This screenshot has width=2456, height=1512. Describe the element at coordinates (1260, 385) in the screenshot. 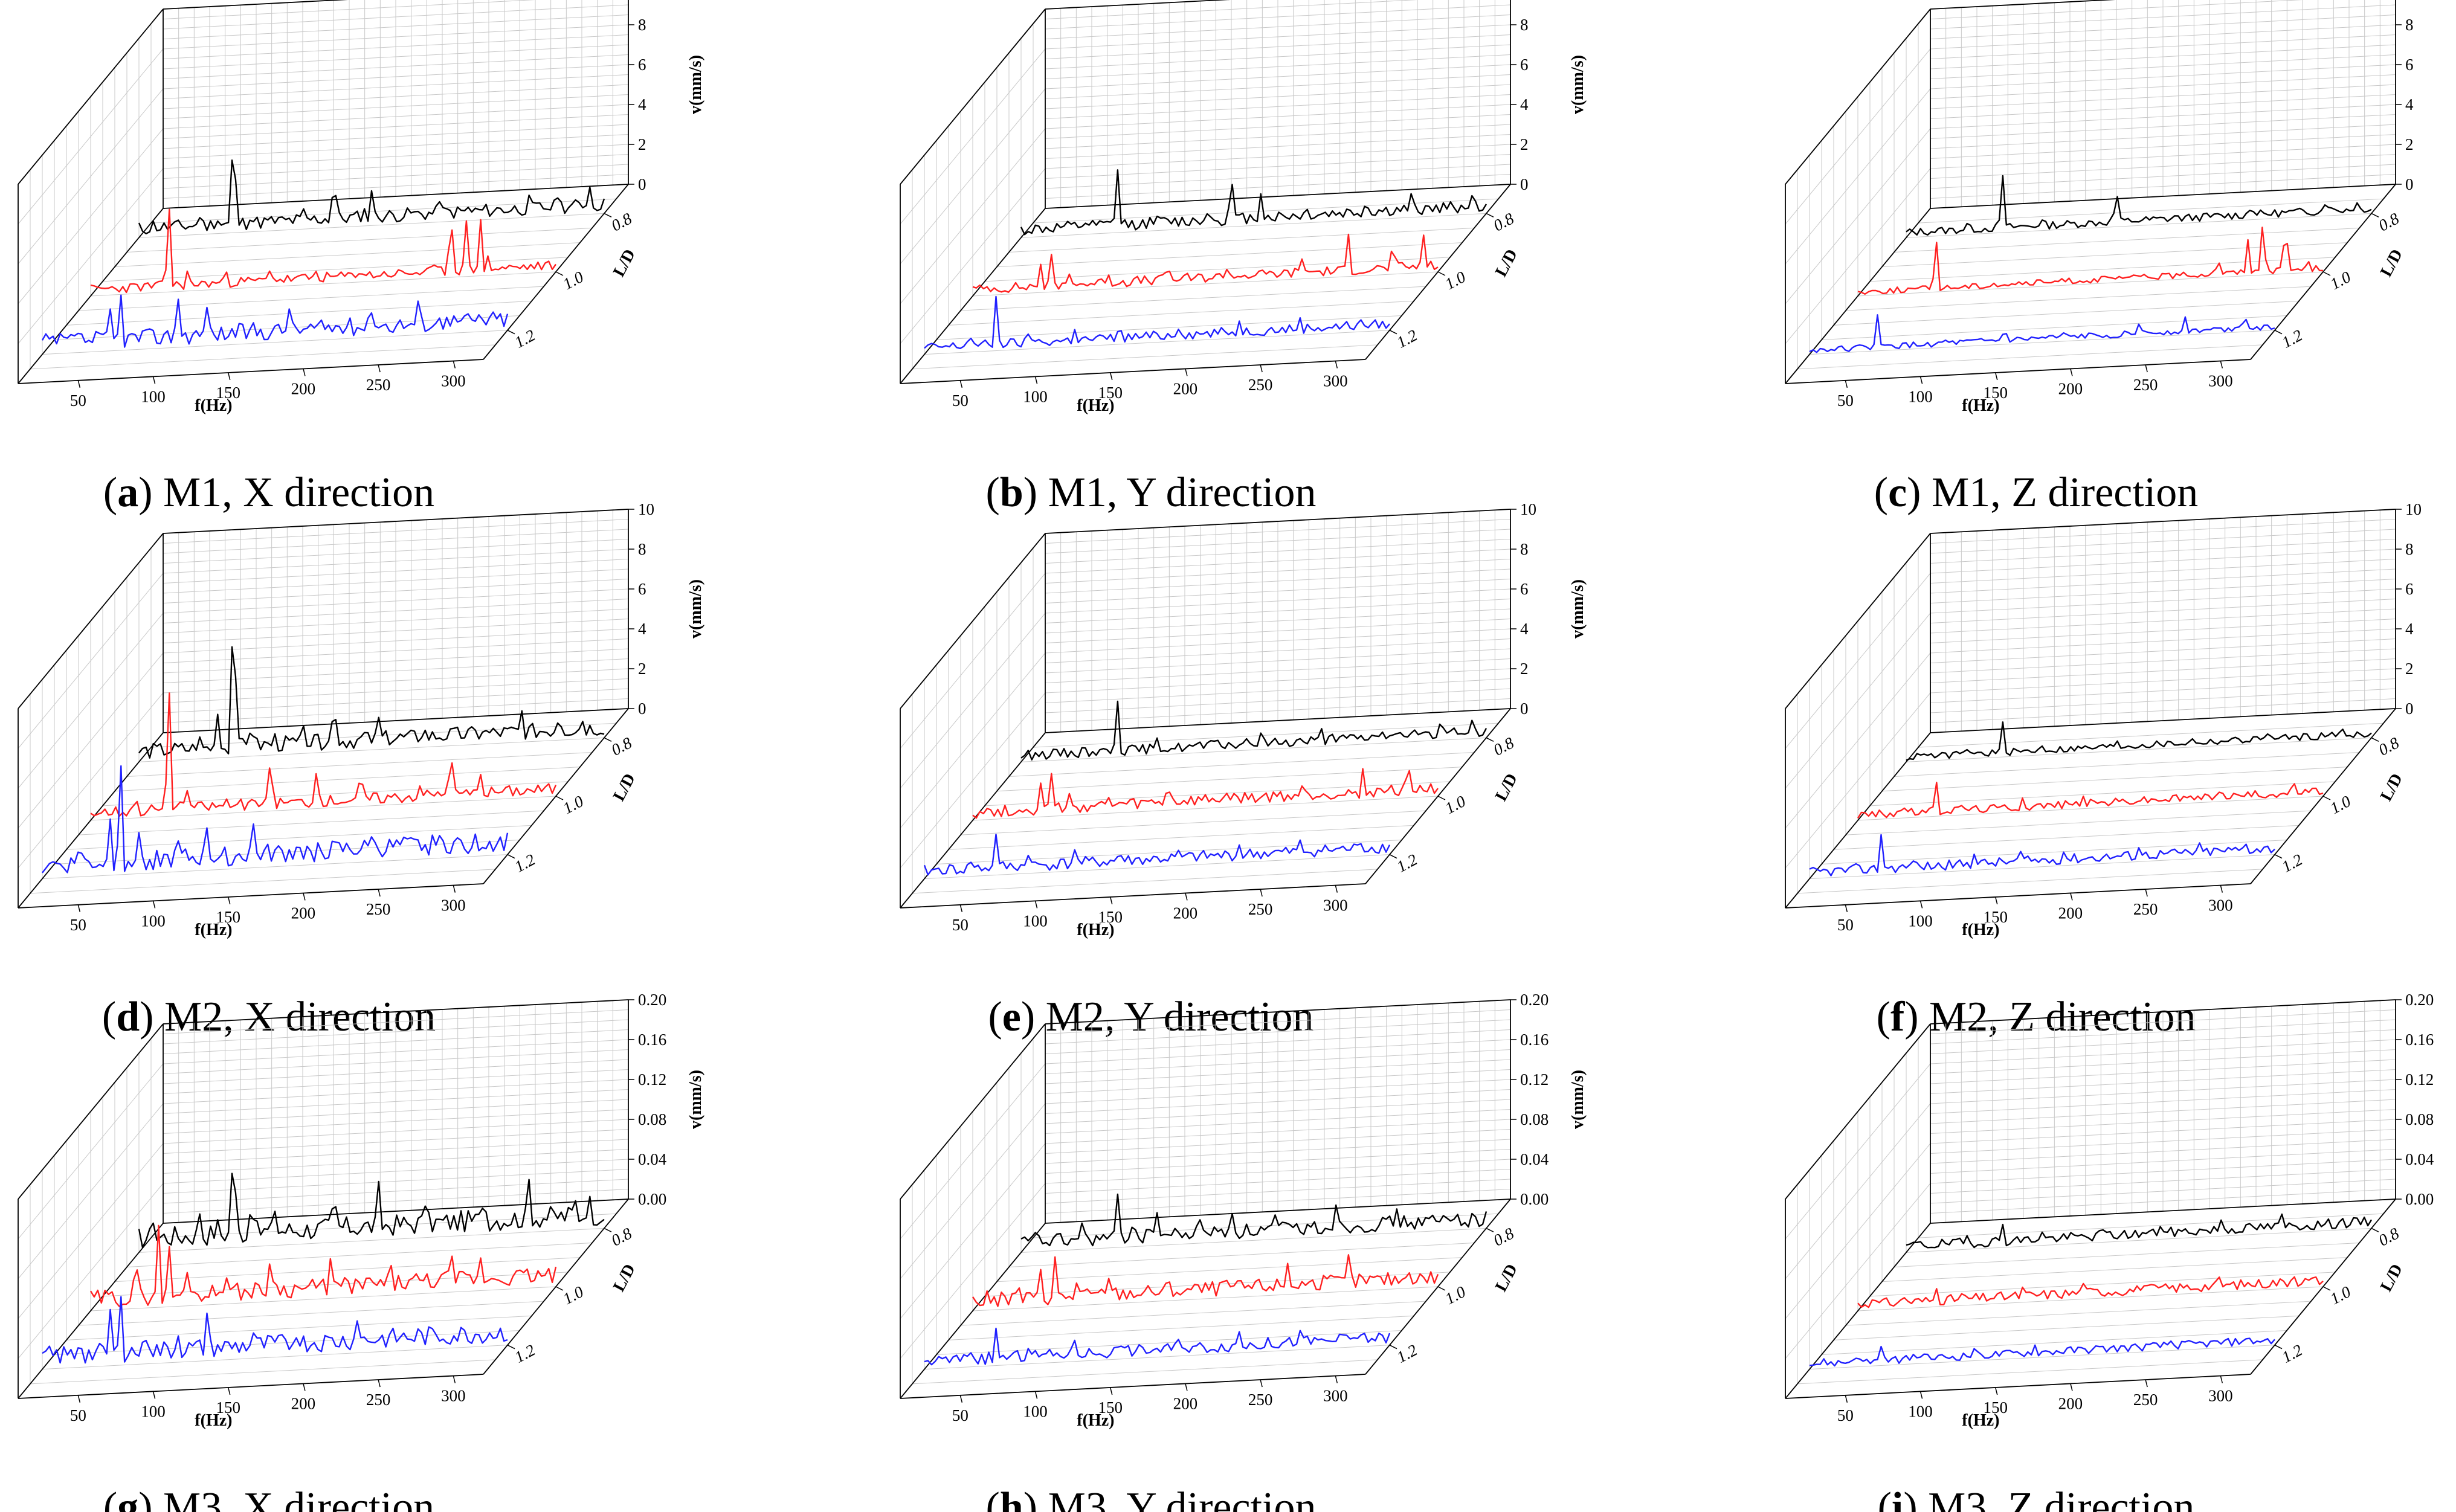

I see `x-tick-label: 250` at that location.